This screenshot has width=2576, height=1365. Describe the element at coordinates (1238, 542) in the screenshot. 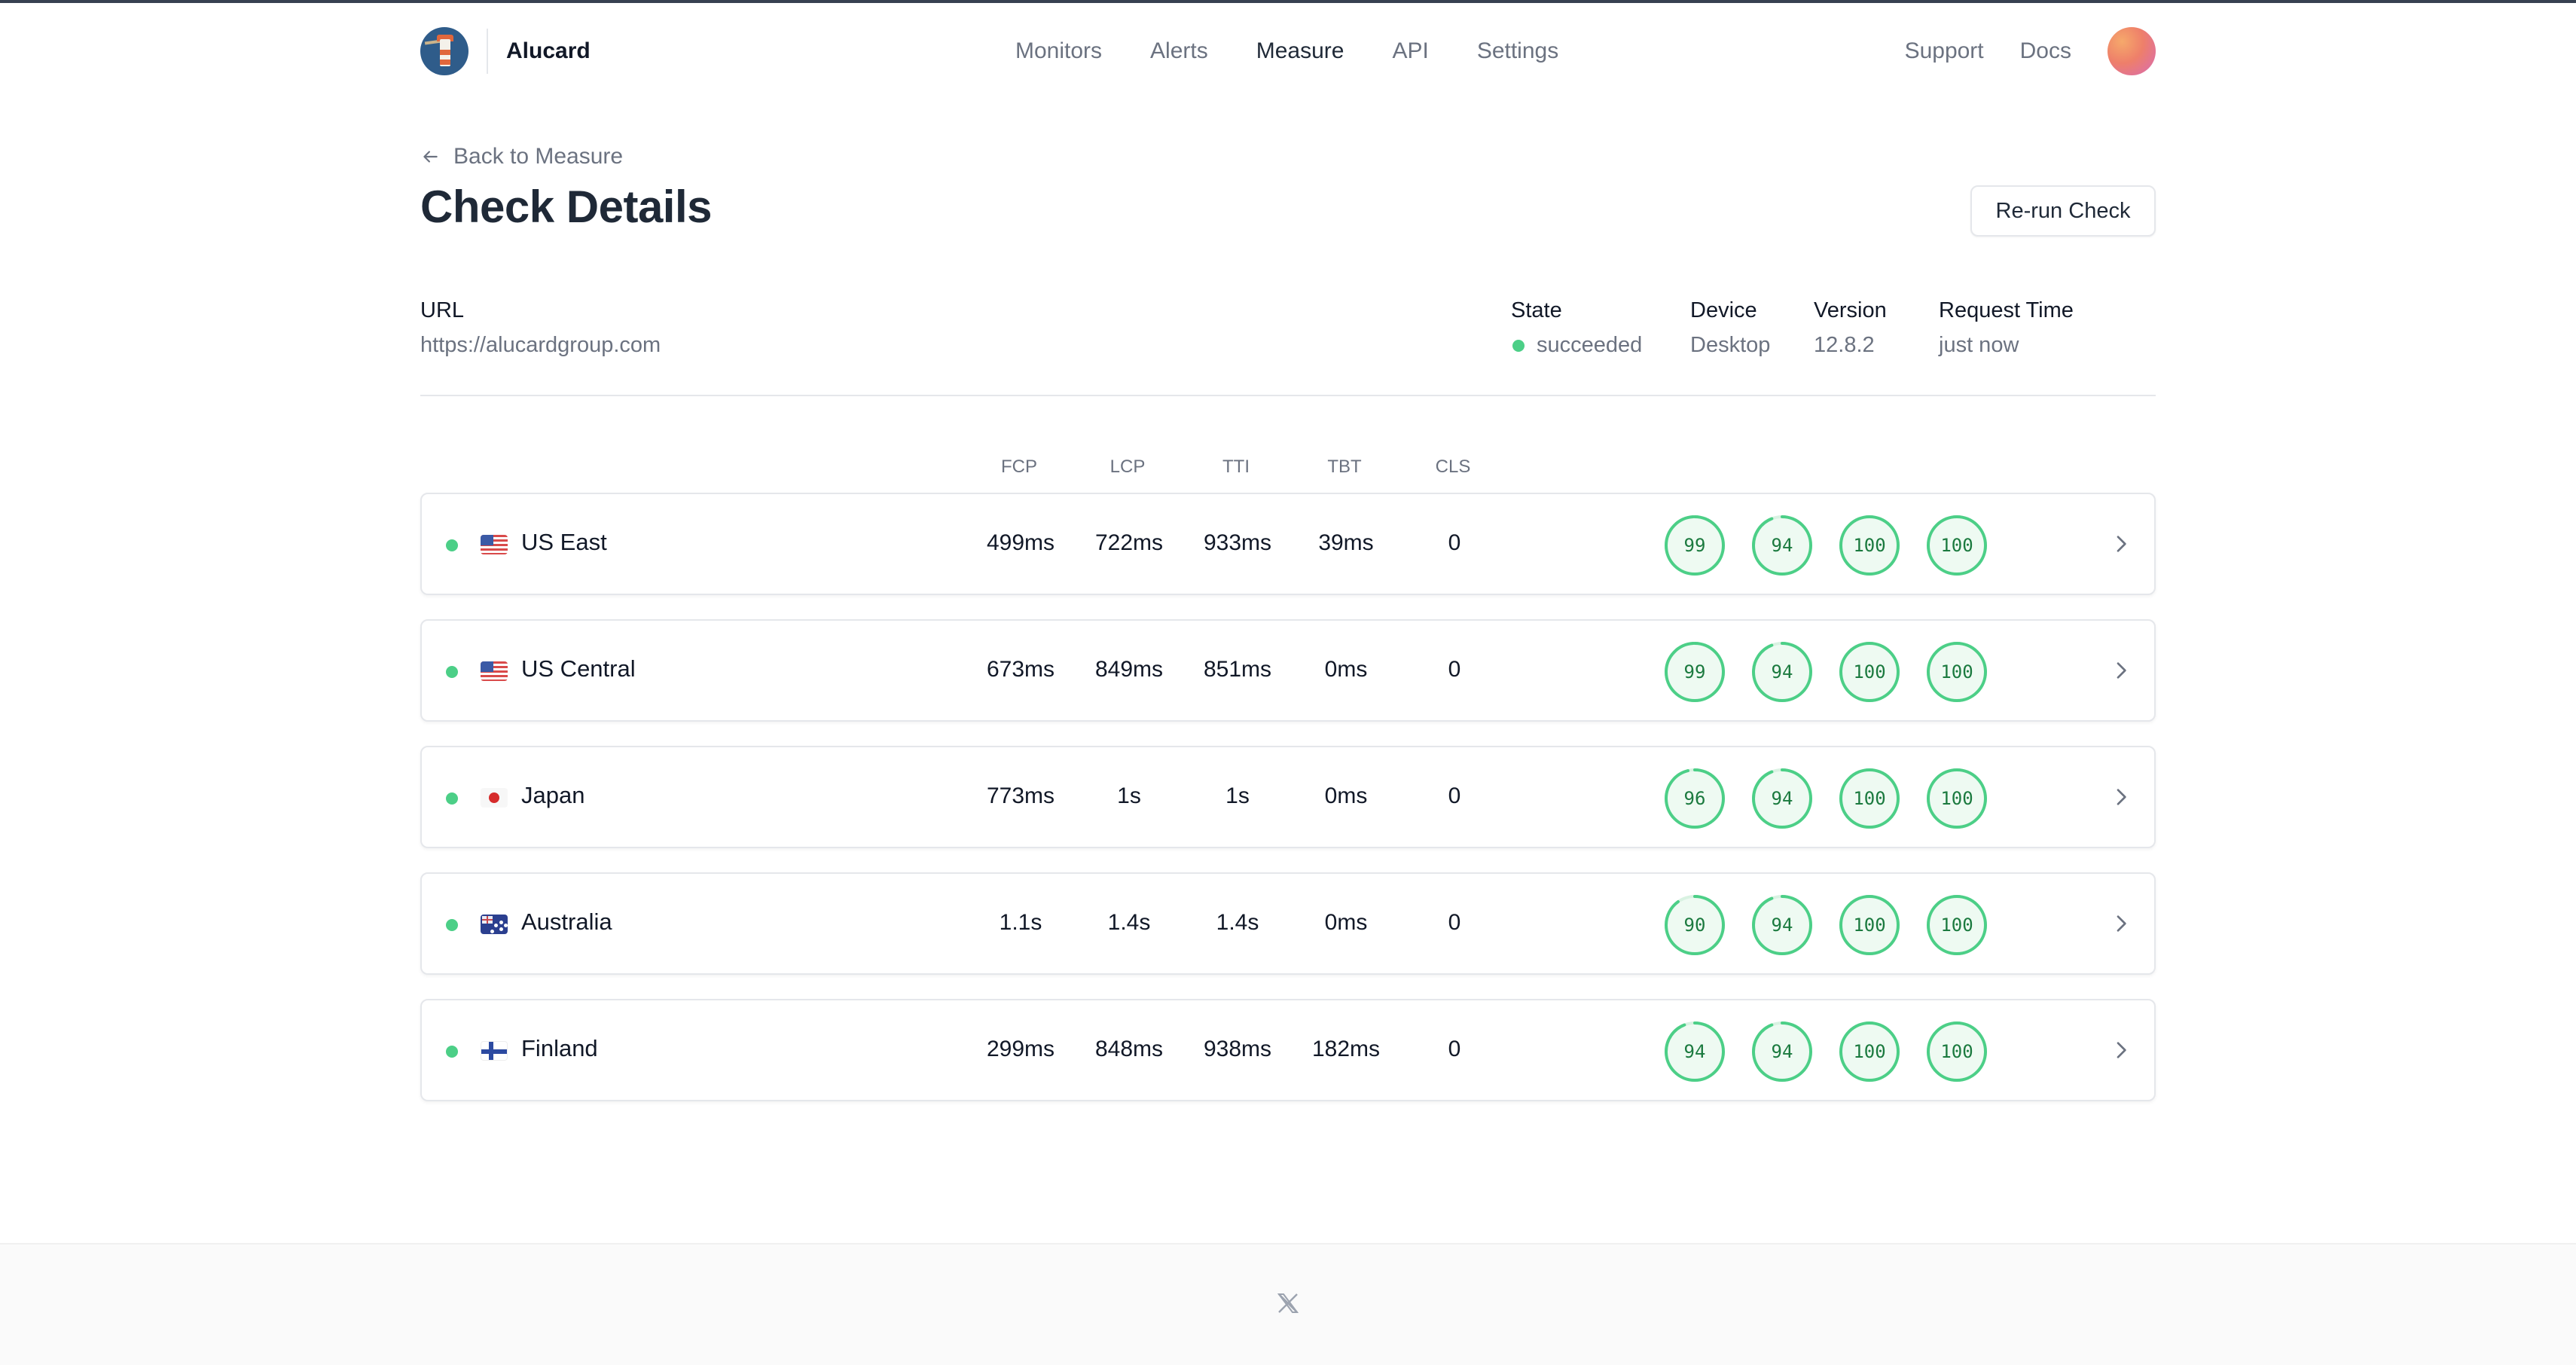

I see `metric-tti: 933ms` at that location.